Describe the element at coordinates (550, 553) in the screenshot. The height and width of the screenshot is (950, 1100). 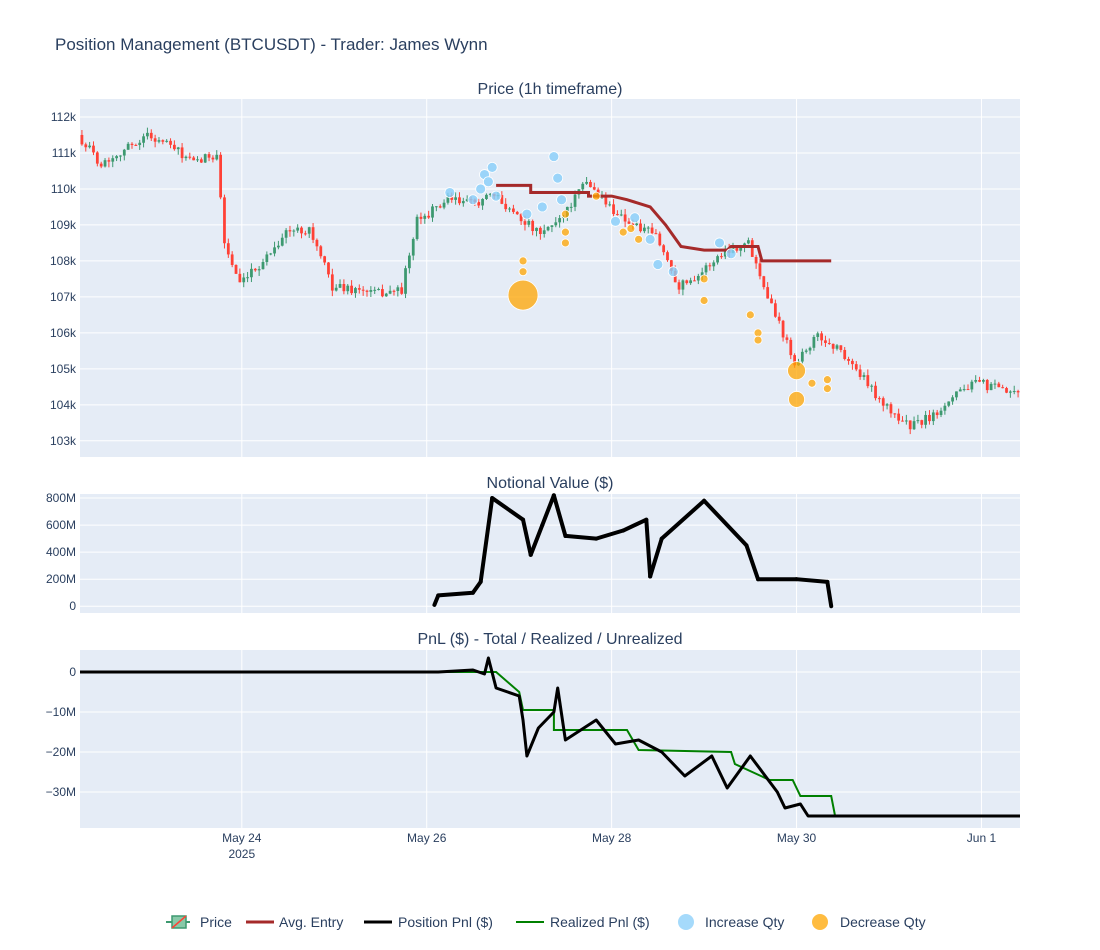
I see `notional-plot-area` at that location.